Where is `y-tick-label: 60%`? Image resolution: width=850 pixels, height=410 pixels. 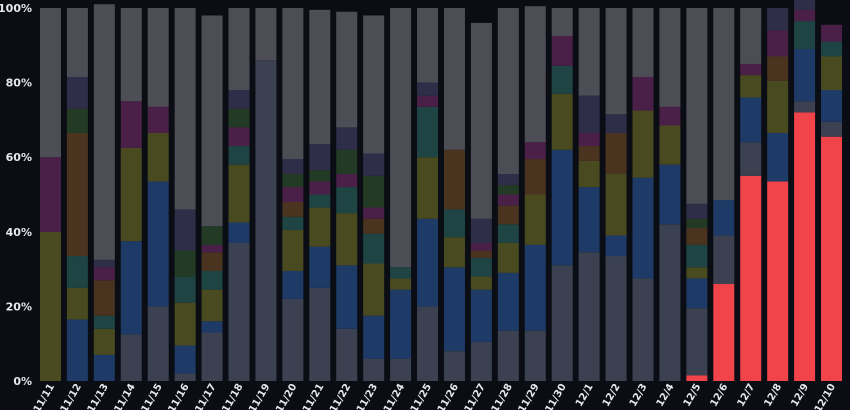 y-tick-label: 60% is located at coordinates (19, 157).